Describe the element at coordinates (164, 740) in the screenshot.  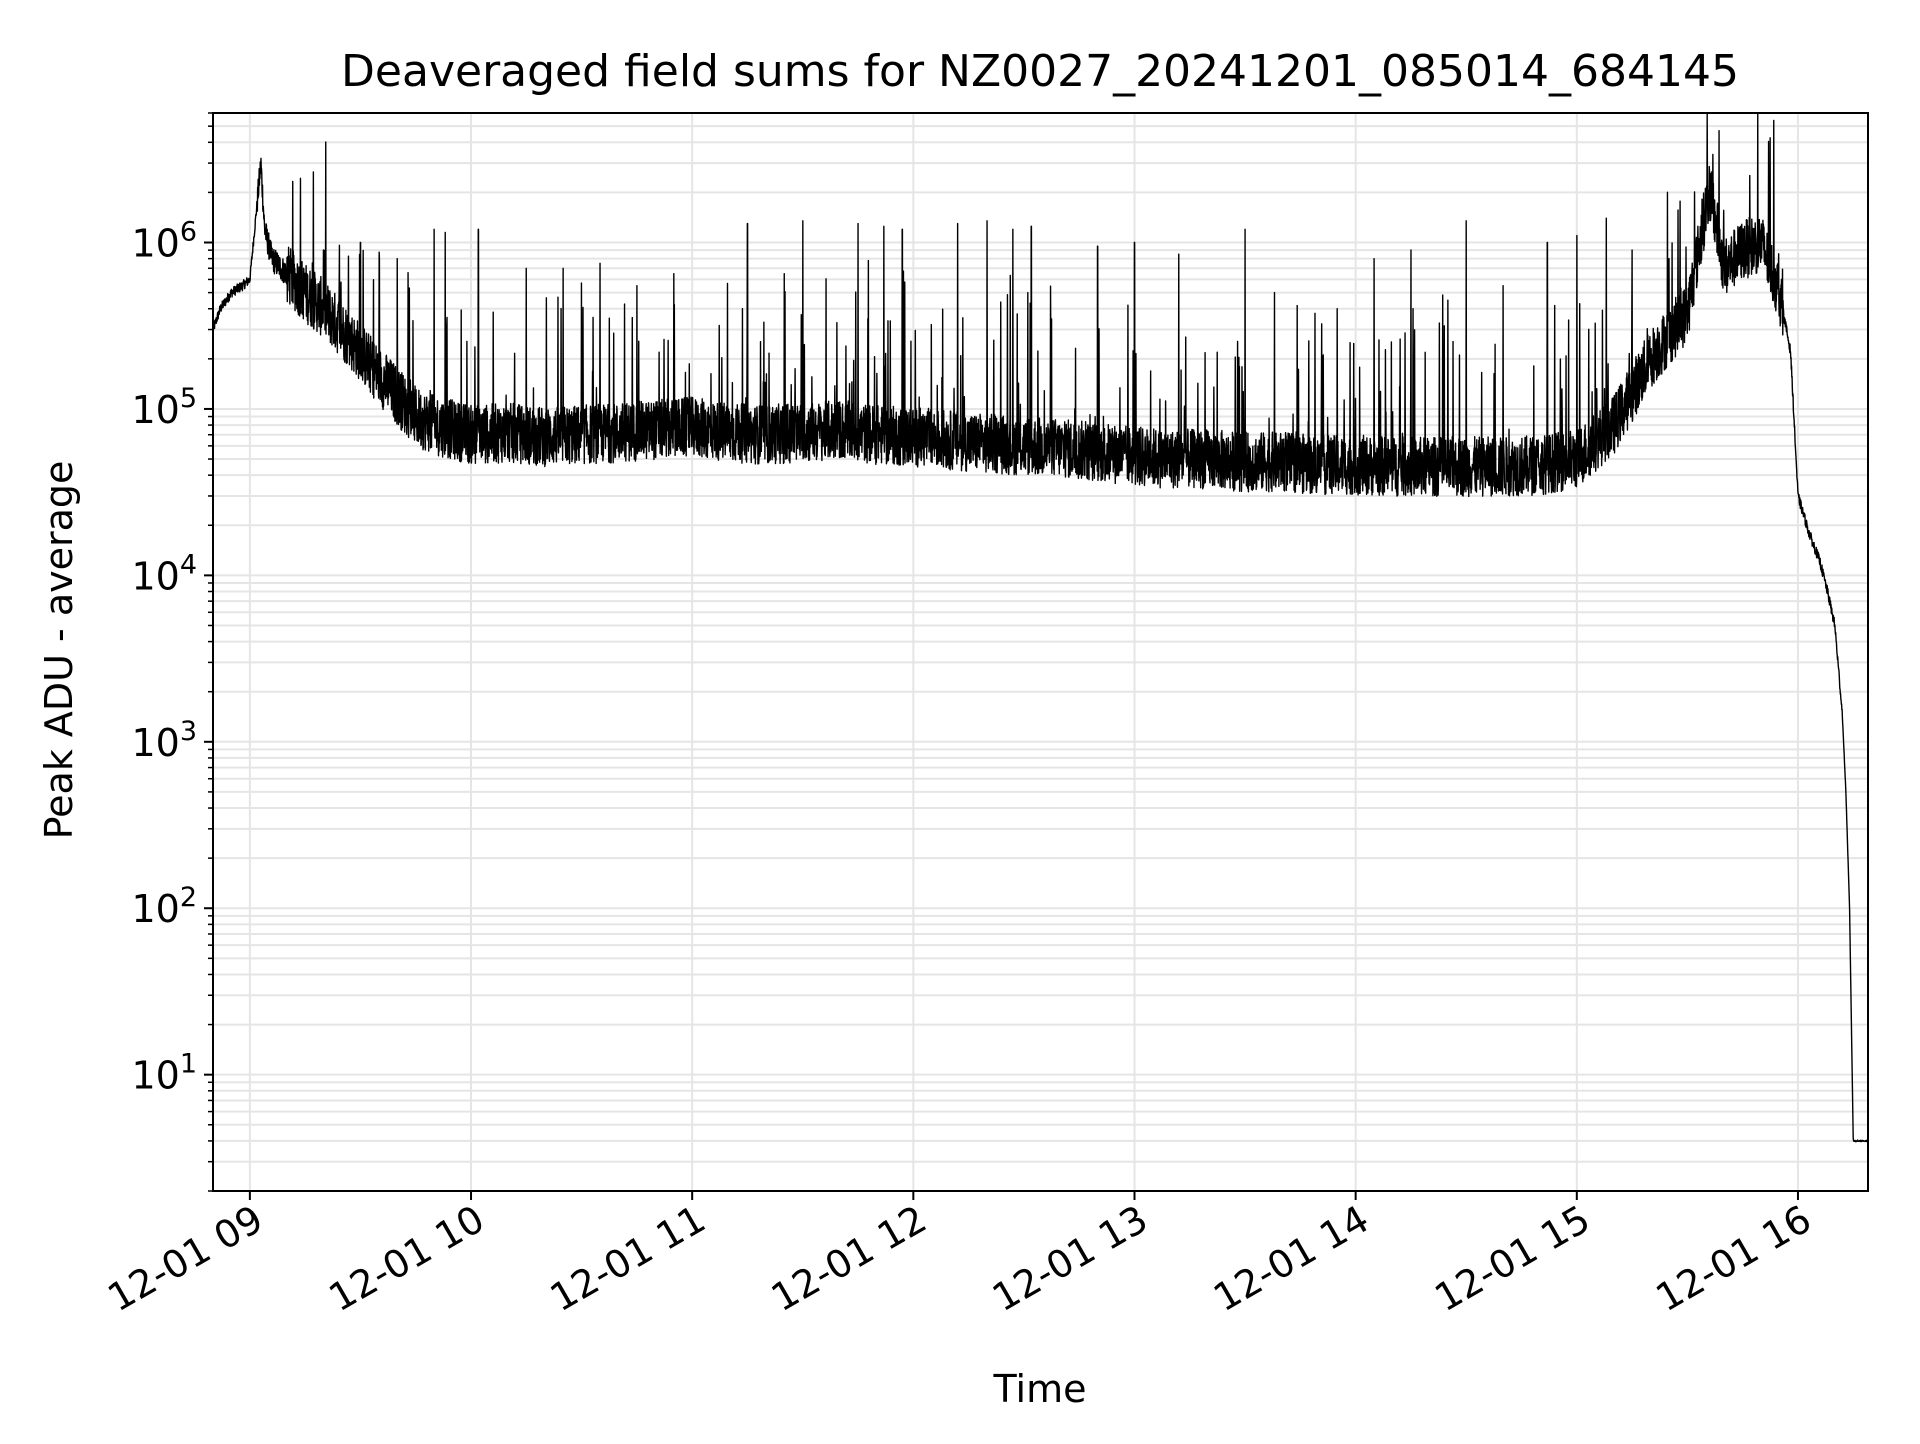
I see `y-tick-label: 103` at that location.